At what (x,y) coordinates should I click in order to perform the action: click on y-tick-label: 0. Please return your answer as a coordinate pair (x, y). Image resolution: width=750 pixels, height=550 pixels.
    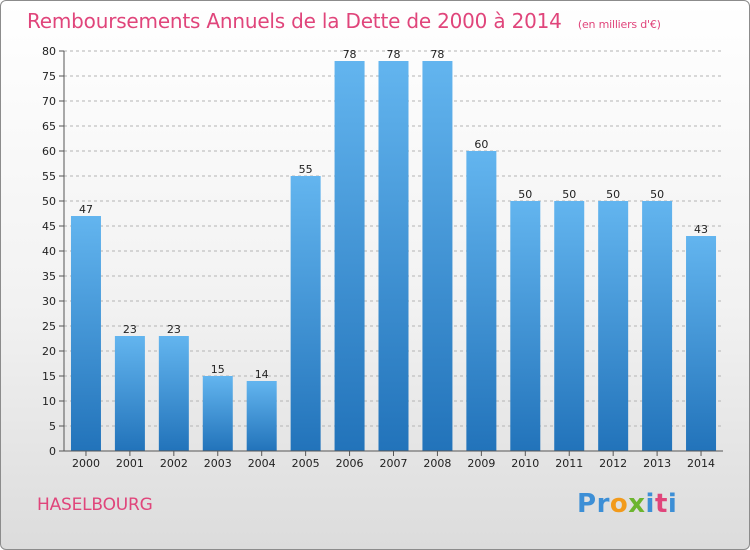
    Looking at the image, I should click on (52, 451).